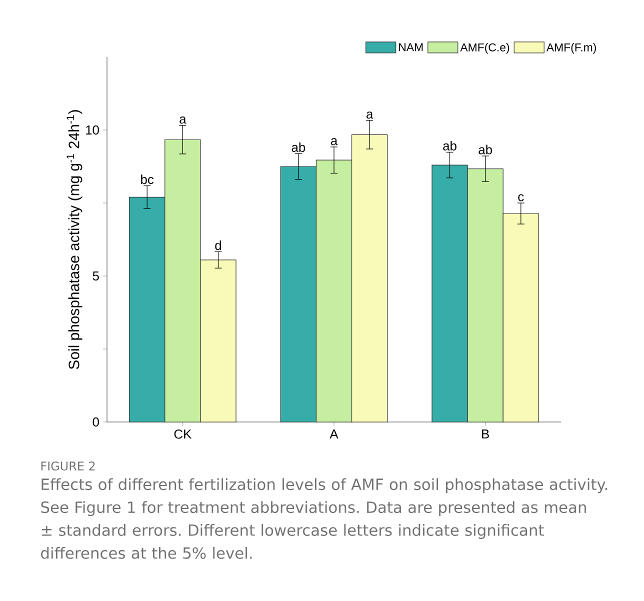 This screenshot has height=601, width=644. What do you see at coordinates (324, 518) in the screenshot?
I see `text: Effects of different fertilization levels of AMF on soil phosphatase activity. See Figure 1 for treatment abbreviations. Data are presented as mean ± standard errors. Different lowercase letters indicate significant differences at the 5% level.` at bounding box center [324, 518].